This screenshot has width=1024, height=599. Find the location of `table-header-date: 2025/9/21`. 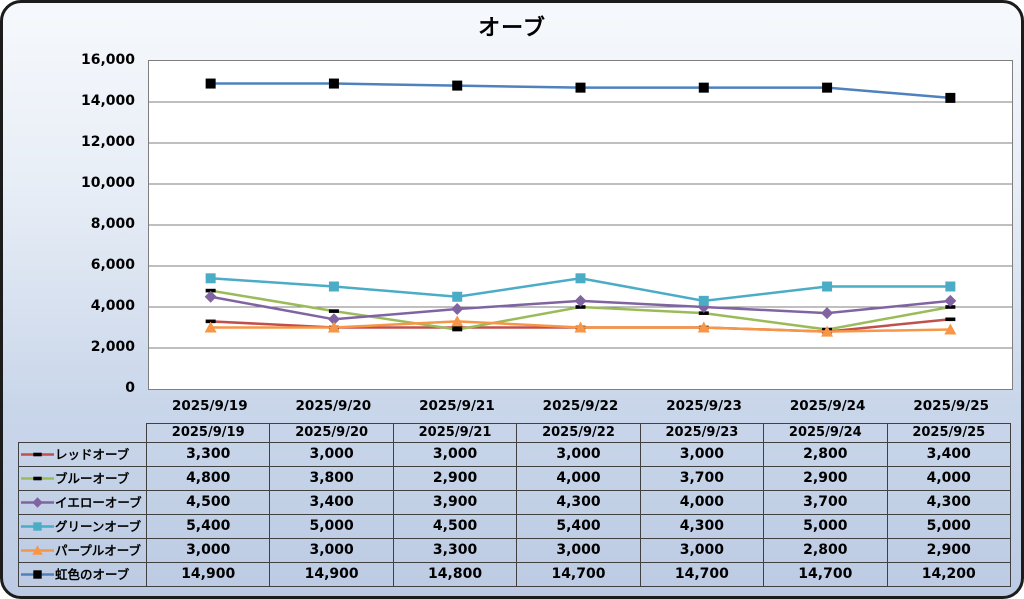

table-header-date: 2025/9/21 is located at coordinates (455, 433).